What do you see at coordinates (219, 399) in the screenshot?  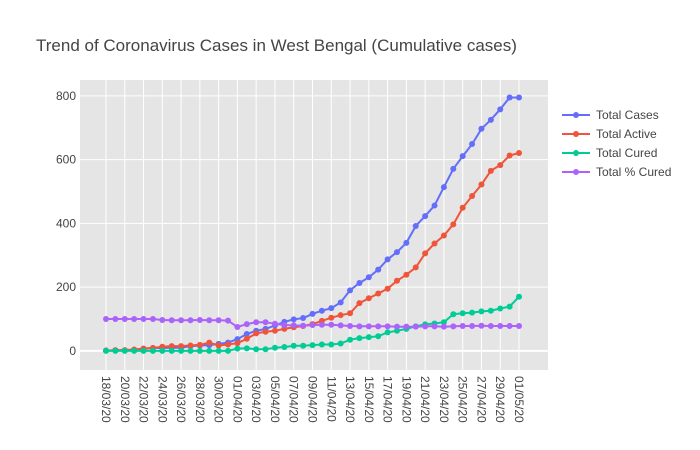 I see `x-tick-label: 30/03/20` at bounding box center [219, 399].